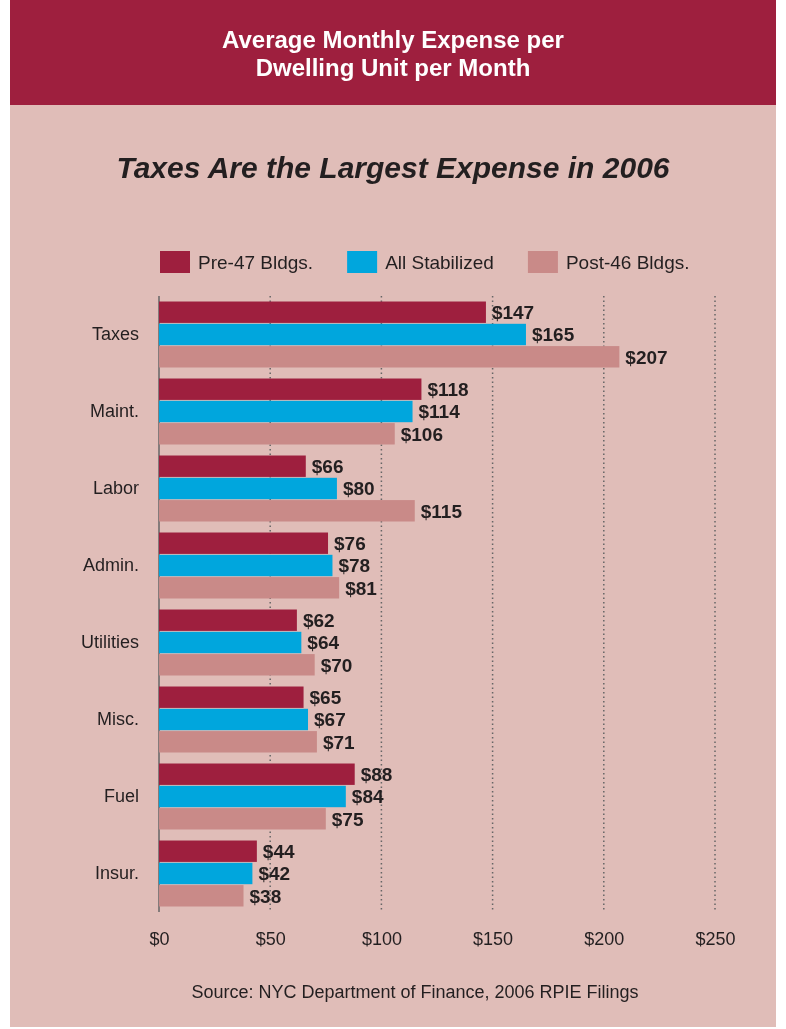  What do you see at coordinates (715, 938) in the screenshot?
I see `x-tick-label: $250` at bounding box center [715, 938].